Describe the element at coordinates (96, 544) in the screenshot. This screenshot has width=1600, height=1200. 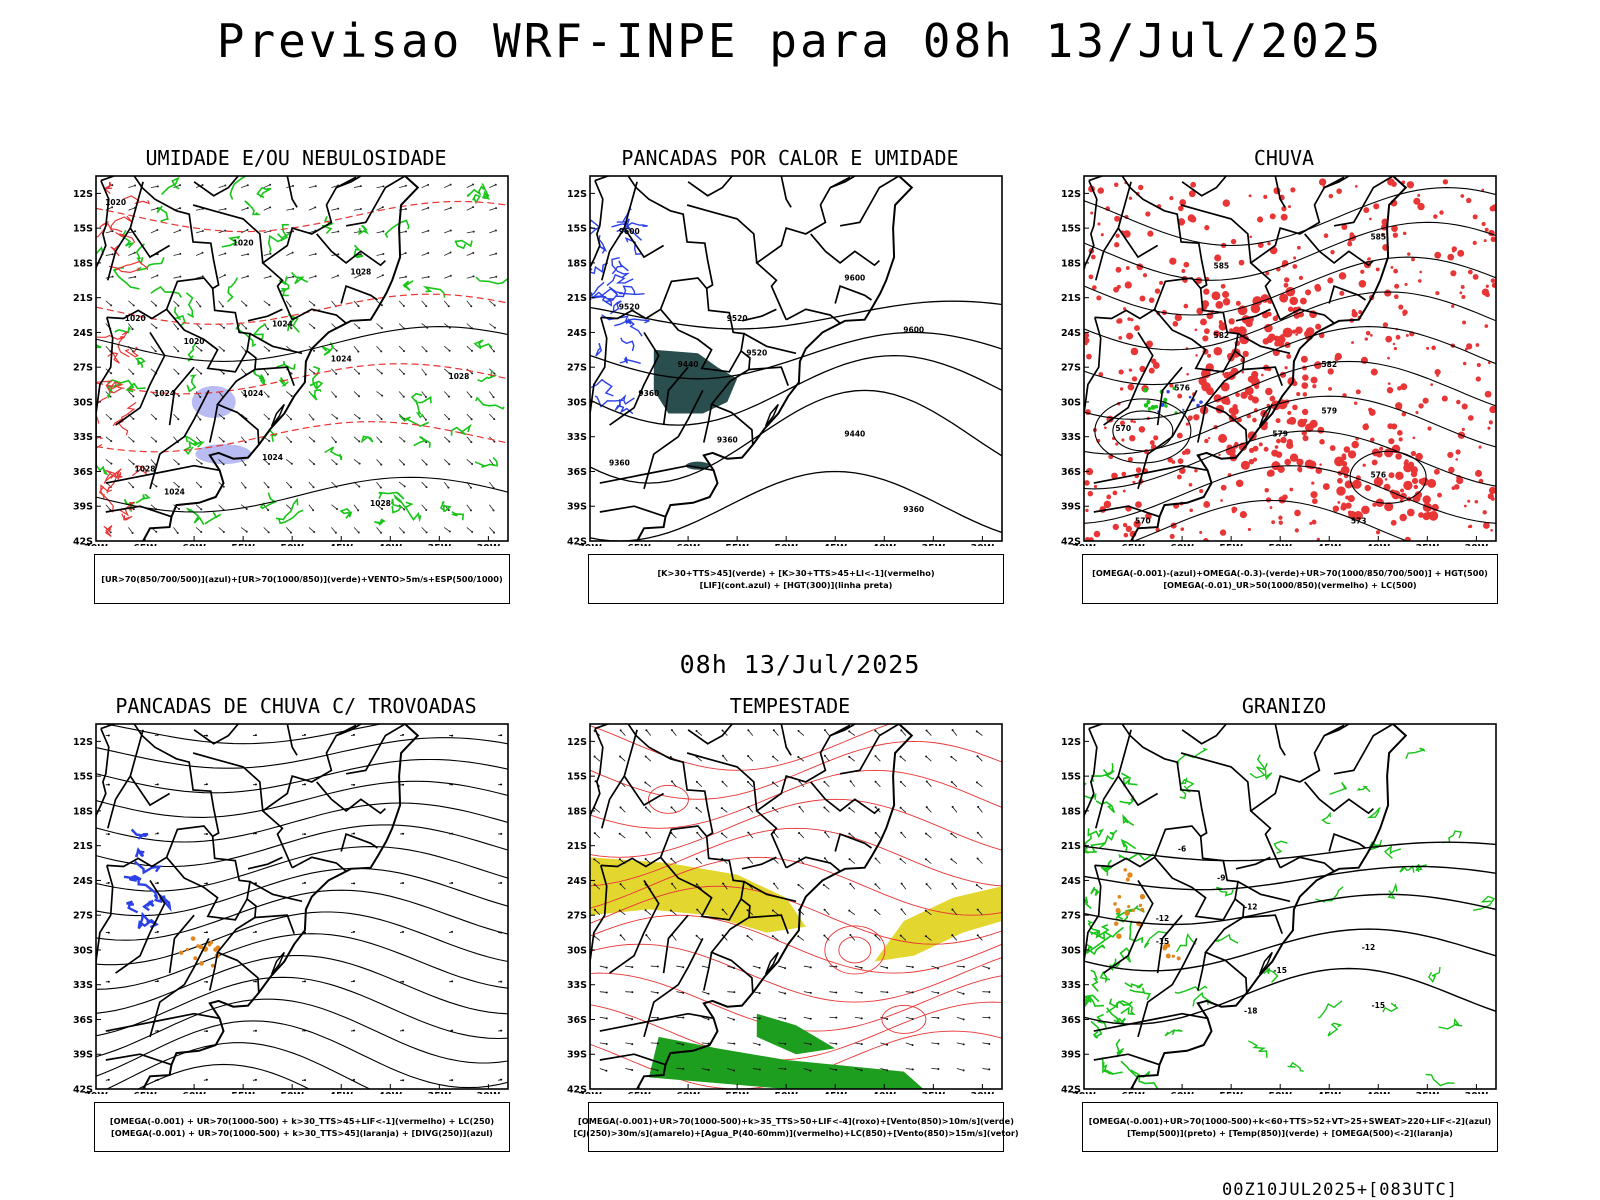
I see `lon-tick-label: 70W` at that location.